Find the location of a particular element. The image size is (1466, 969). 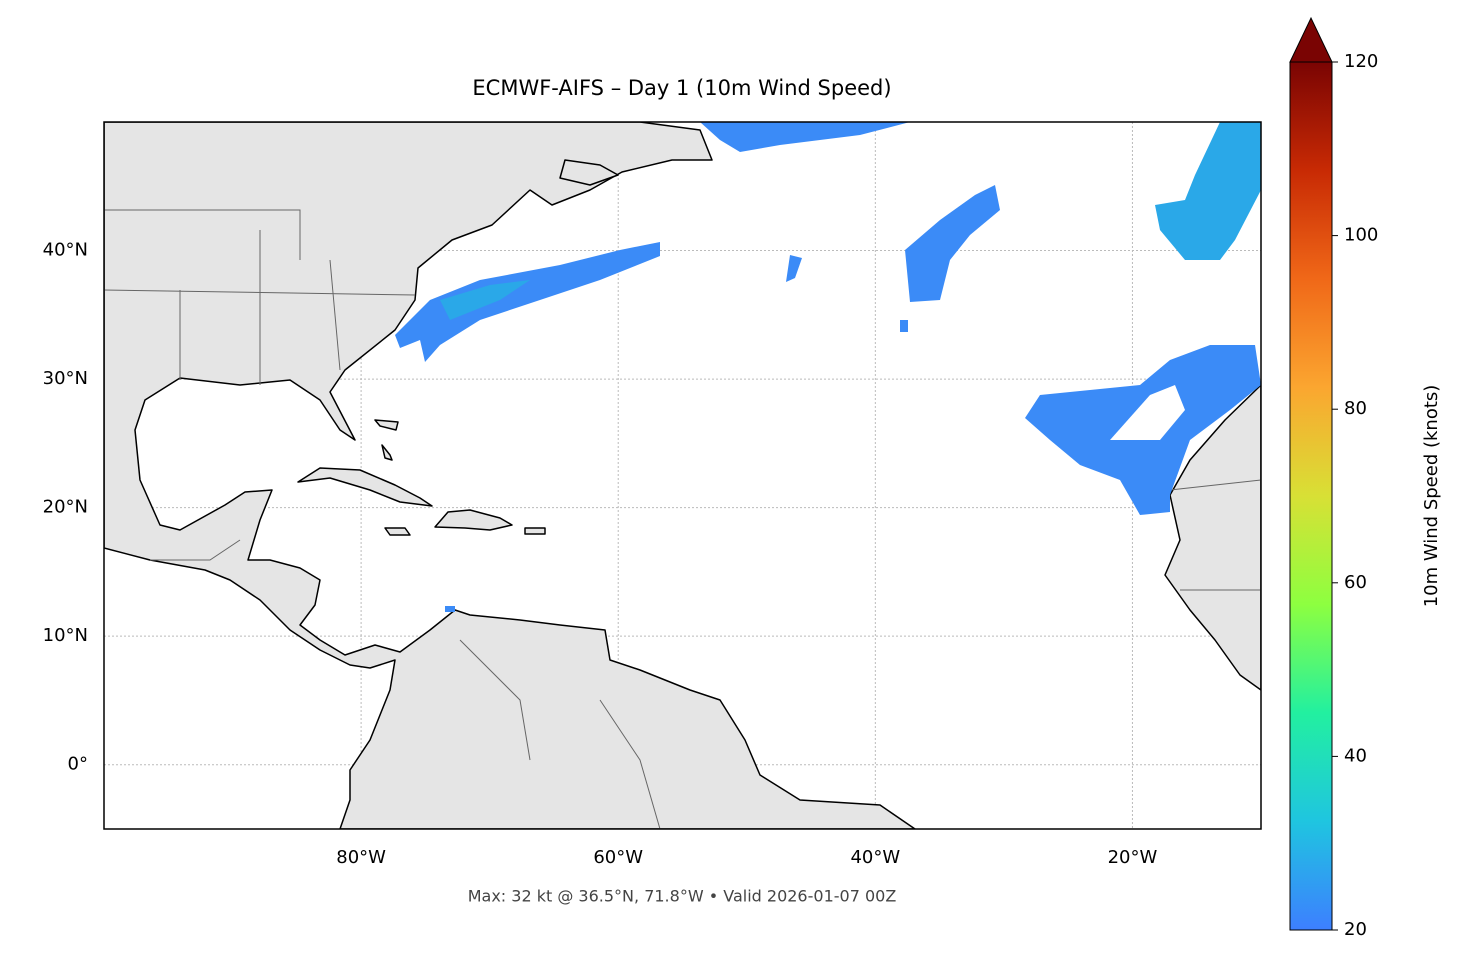

colorbar-label: 10m Wind Speed (knots) is located at coordinates (1431, 496).